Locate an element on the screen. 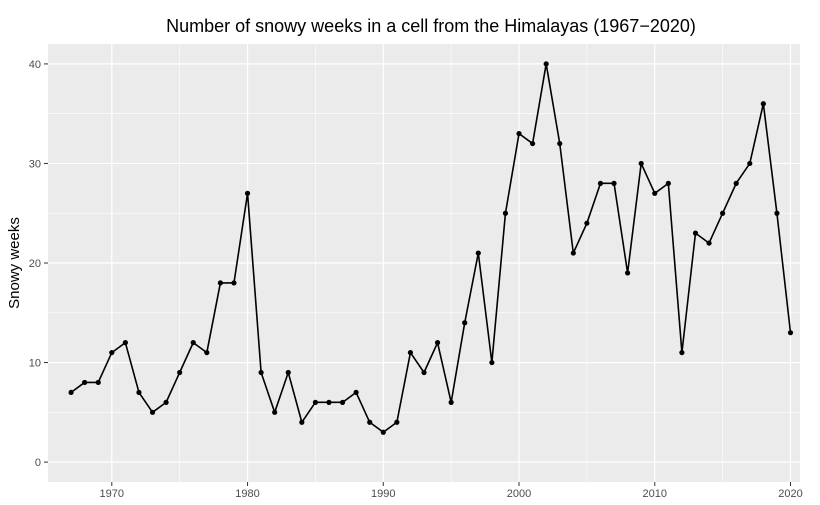  x-tick-label: 2020 is located at coordinates (790, 494).